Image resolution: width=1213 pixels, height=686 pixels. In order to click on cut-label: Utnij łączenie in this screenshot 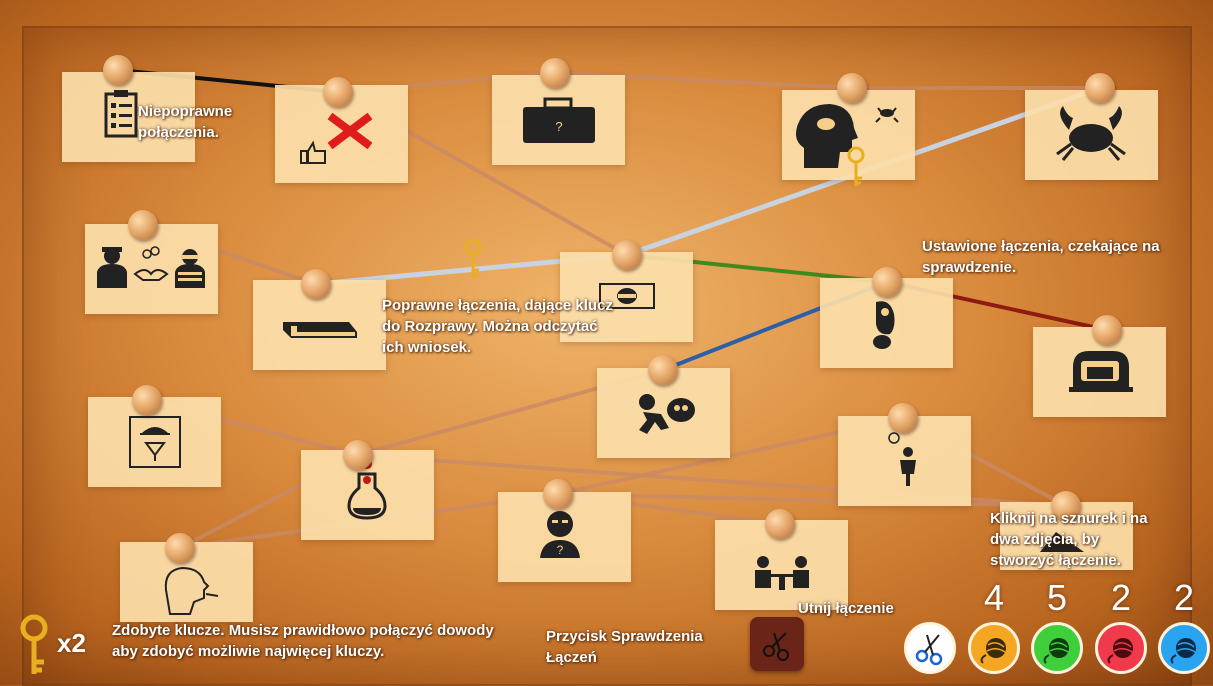, I will do `click(846, 608)`.